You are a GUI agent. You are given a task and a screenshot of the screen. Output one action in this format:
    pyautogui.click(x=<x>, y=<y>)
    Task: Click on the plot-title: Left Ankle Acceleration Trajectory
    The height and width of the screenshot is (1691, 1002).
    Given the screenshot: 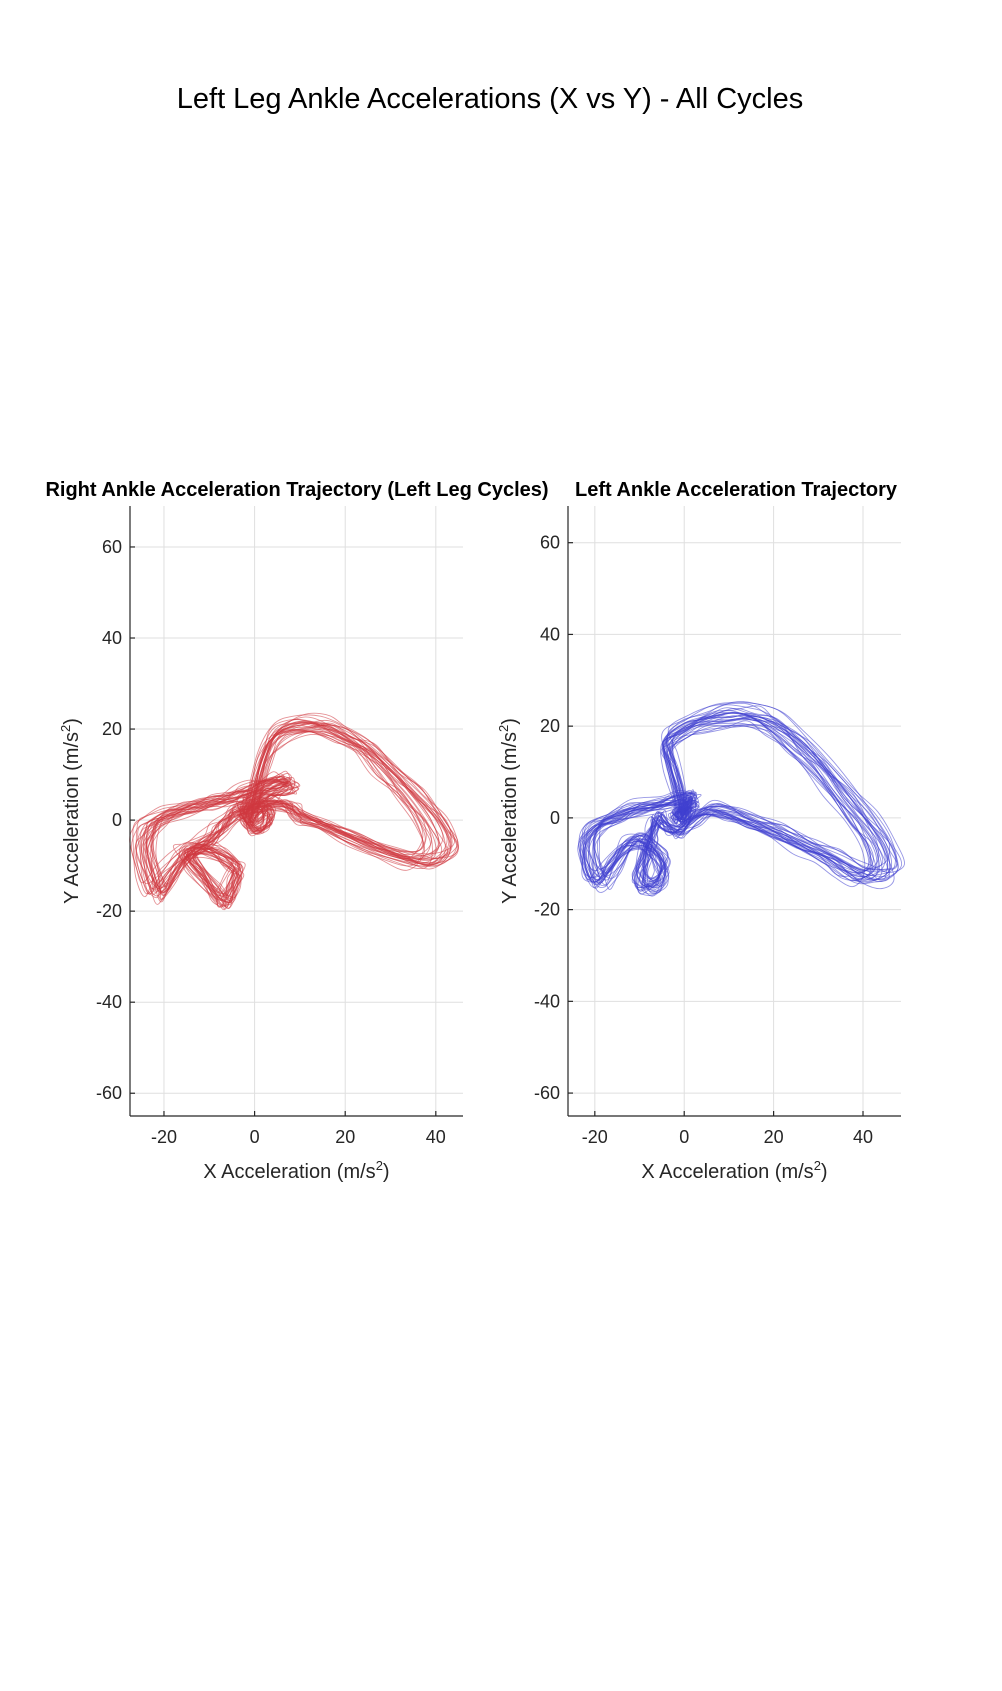 What is the action you would take?
    pyautogui.click(x=736, y=490)
    